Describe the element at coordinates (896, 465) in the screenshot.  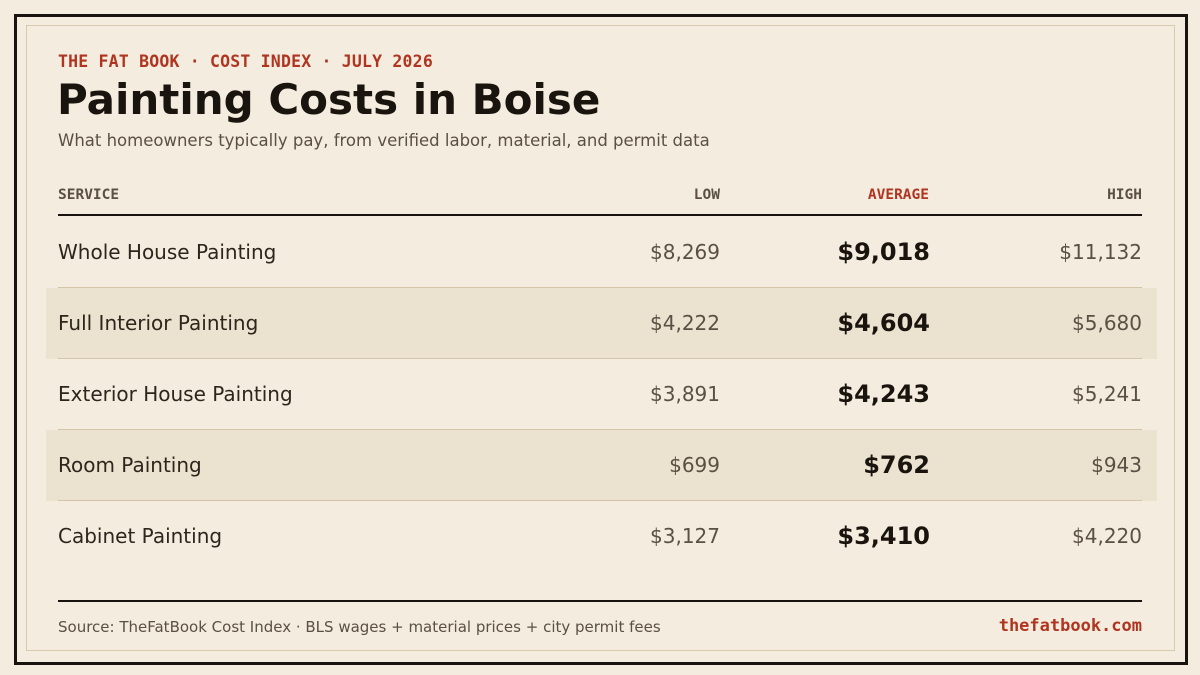
I see `average-value: $762` at that location.